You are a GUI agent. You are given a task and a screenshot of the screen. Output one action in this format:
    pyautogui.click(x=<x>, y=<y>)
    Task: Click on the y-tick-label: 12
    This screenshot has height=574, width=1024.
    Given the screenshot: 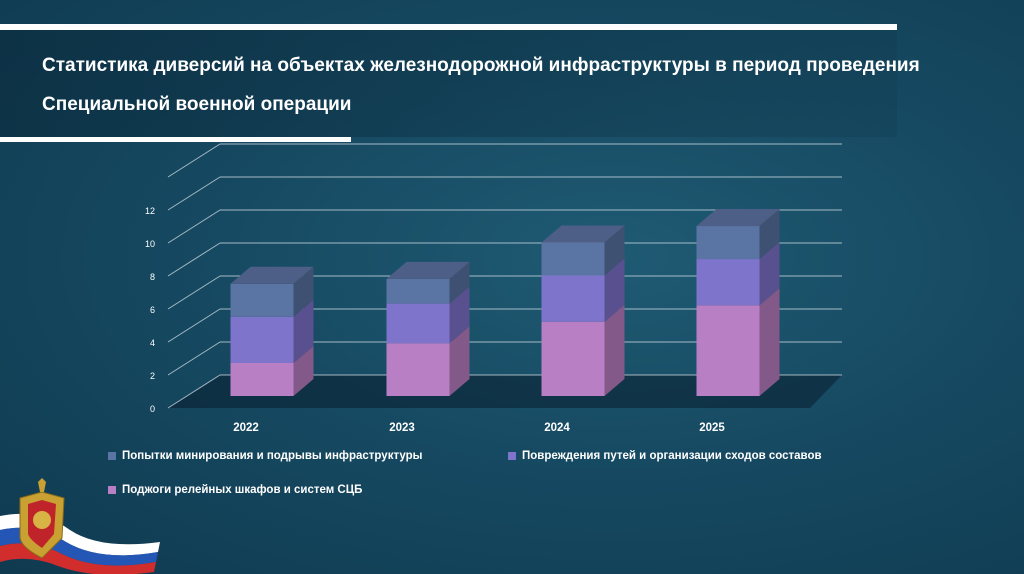 What is the action you would take?
    pyautogui.click(x=150, y=211)
    